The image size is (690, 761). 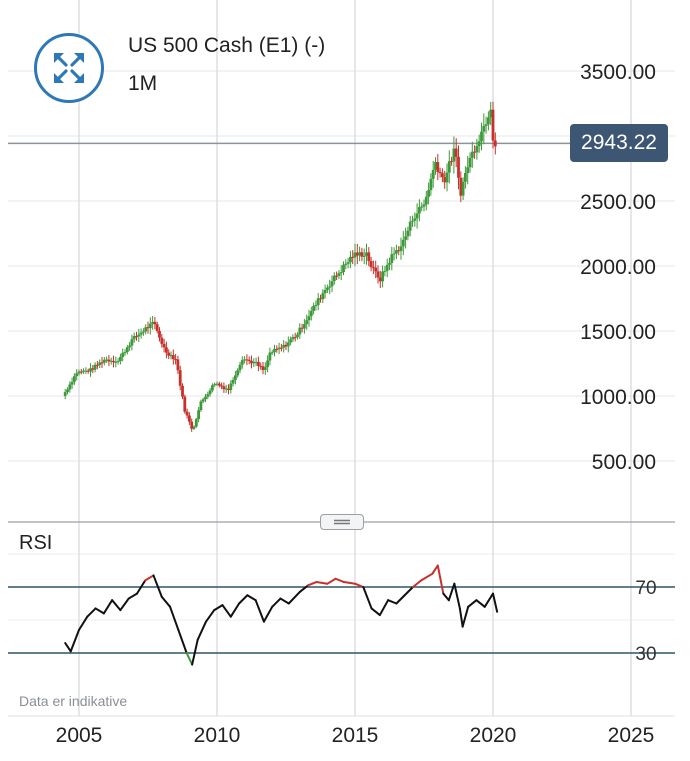 What do you see at coordinates (355, 735) in the screenshot?
I see `x-axis-tick-label: 2015` at bounding box center [355, 735].